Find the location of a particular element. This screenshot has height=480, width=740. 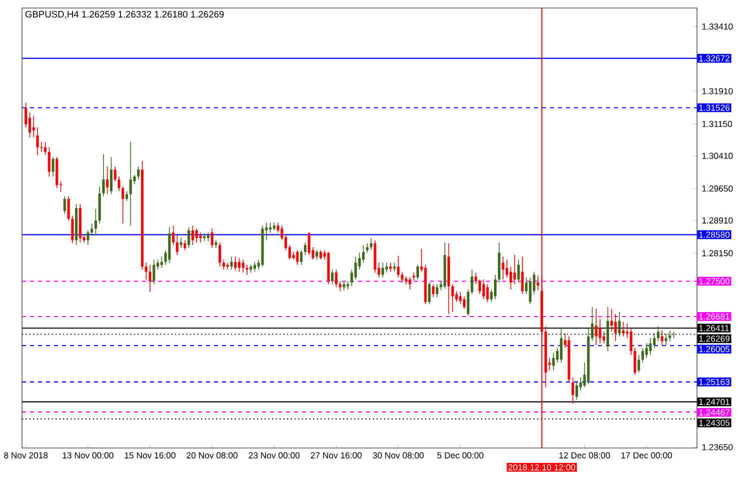

ref-line-label: 1.26411 is located at coordinates (714, 328).